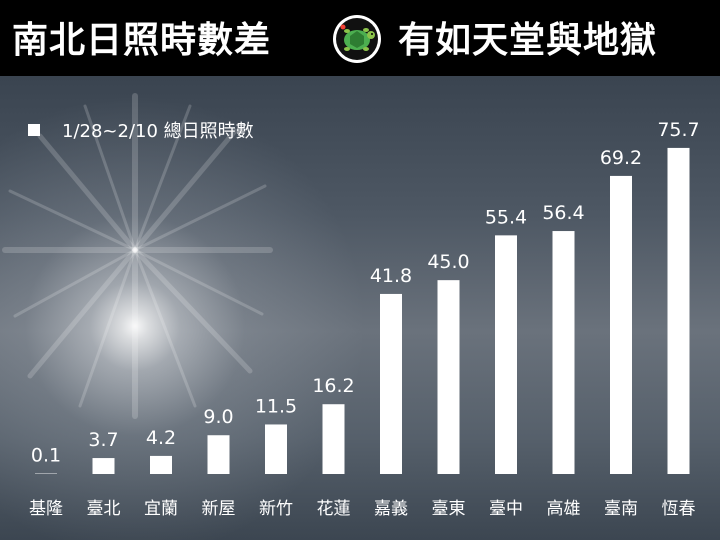 The height and width of the screenshot is (540, 720). I want to click on category-label-11: 恆春, so click(679, 509).